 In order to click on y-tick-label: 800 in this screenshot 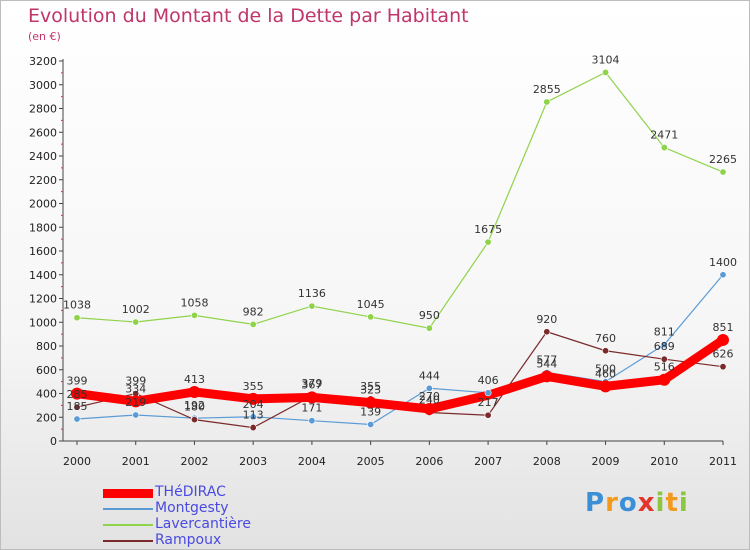, I will do `click(46, 346)`.